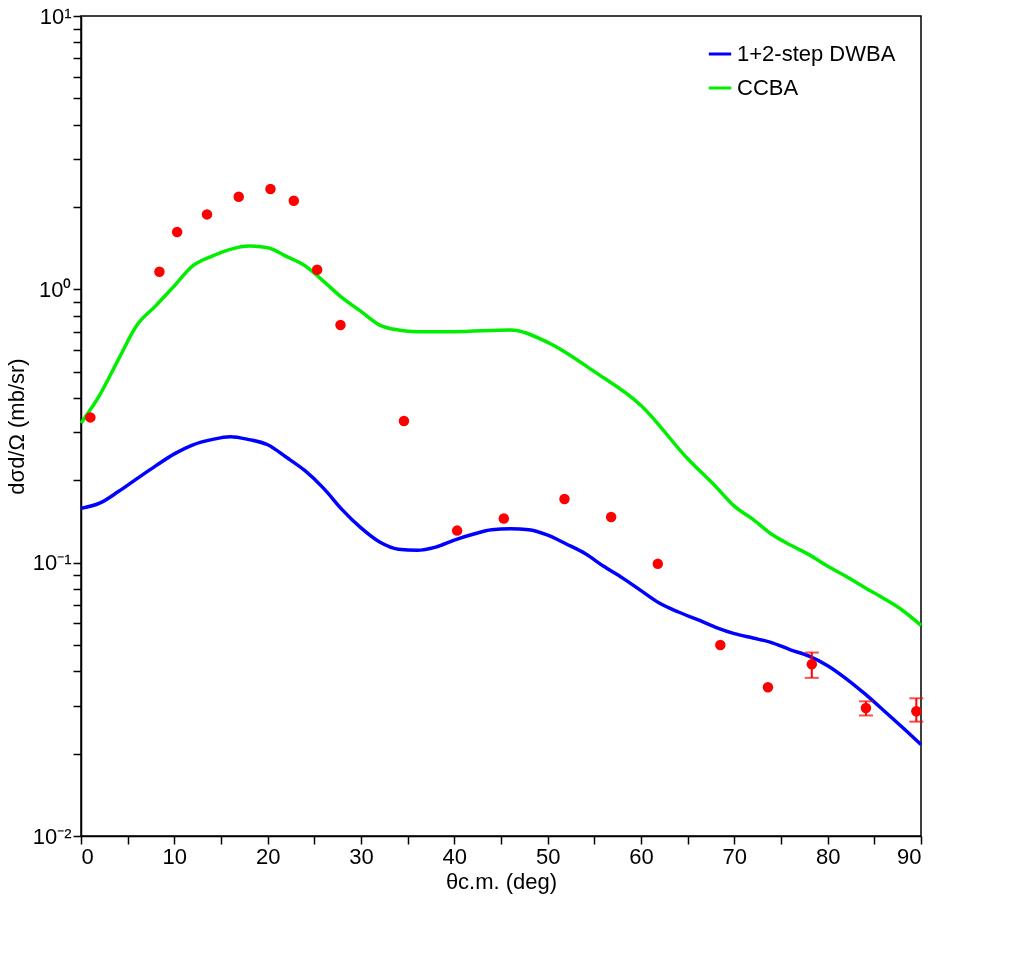  I want to click on x-tick-label: 60, so click(641, 856).